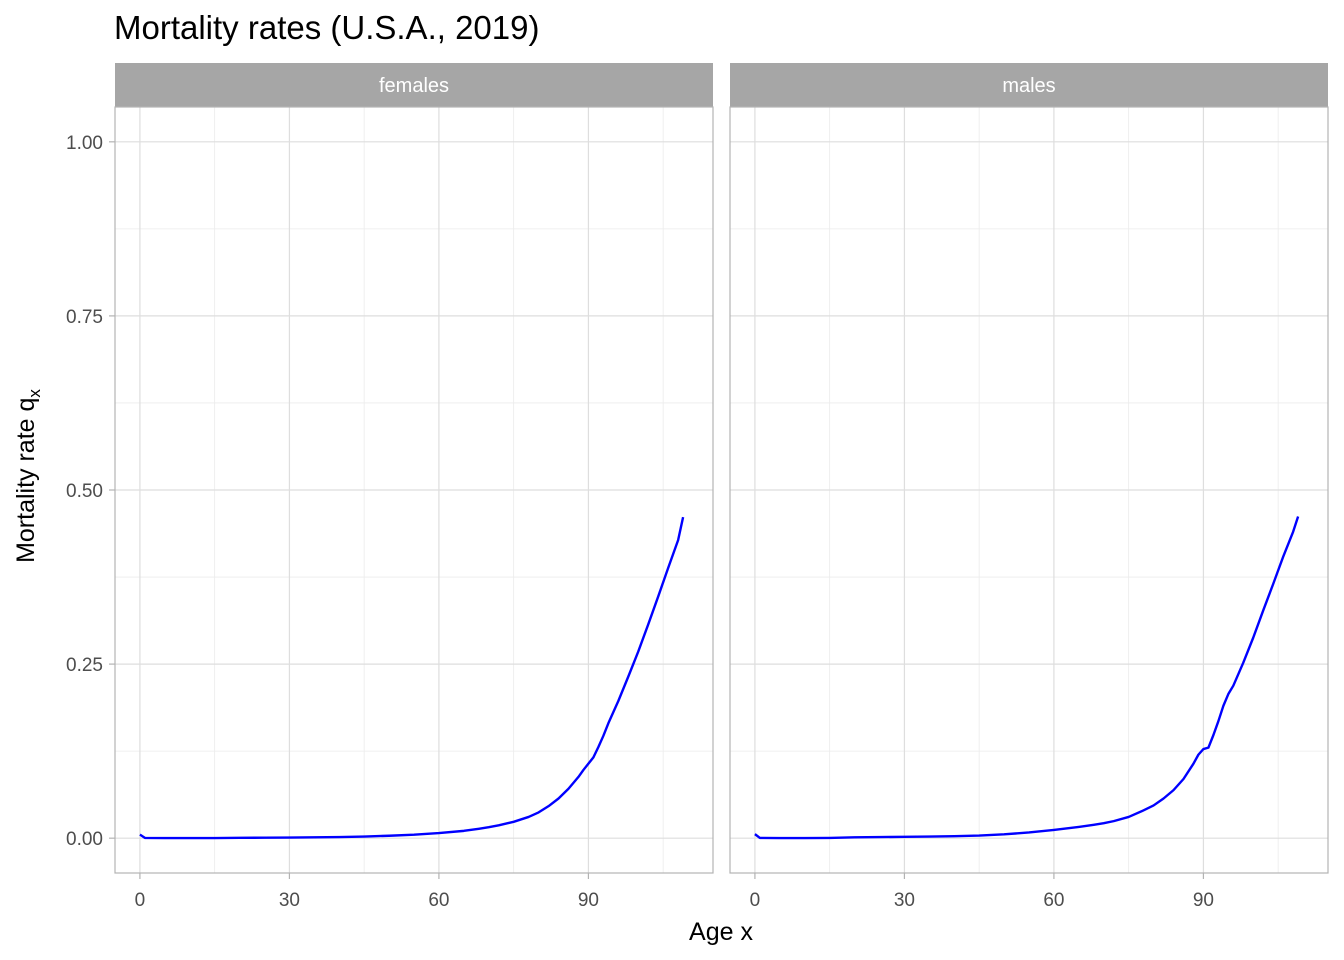 This screenshot has width=1344, height=960. What do you see at coordinates (412, 678) in the screenshot?
I see `mortality-line-females` at bounding box center [412, 678].